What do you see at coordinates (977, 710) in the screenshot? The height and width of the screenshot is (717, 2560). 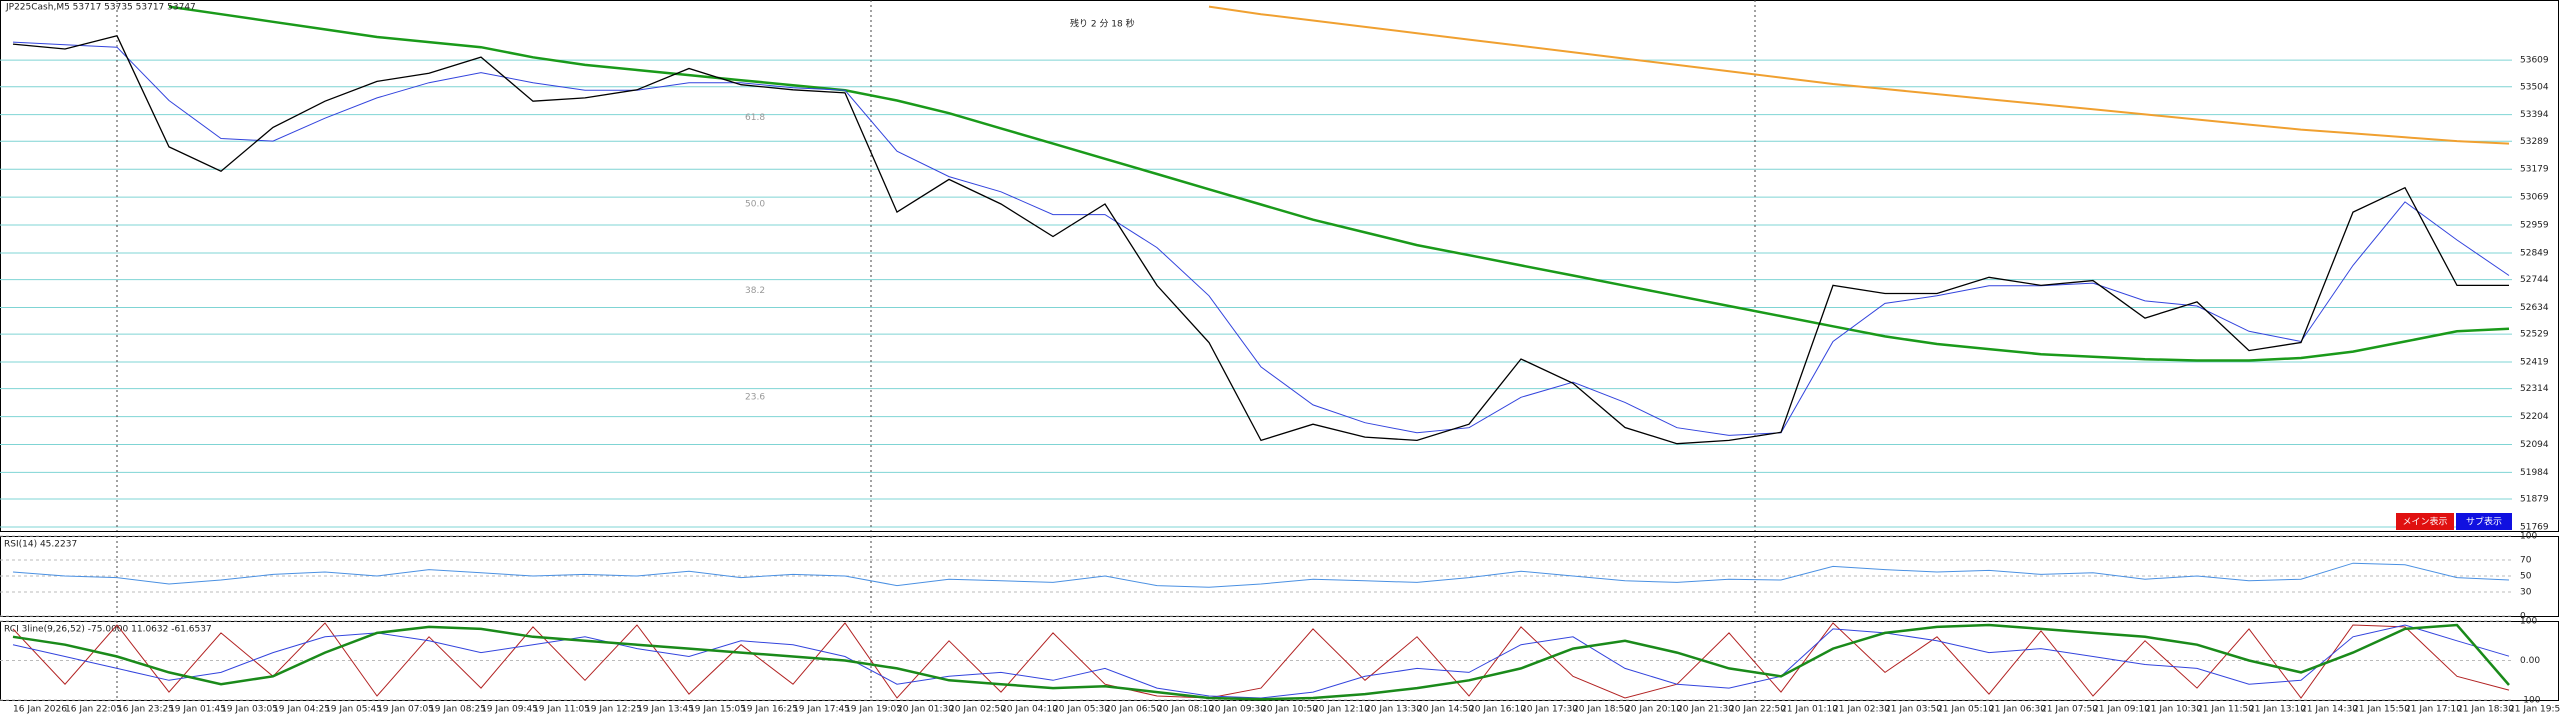 I see `x-tick-label: 20 Jan 02:50` at bounding box center [977, 710].